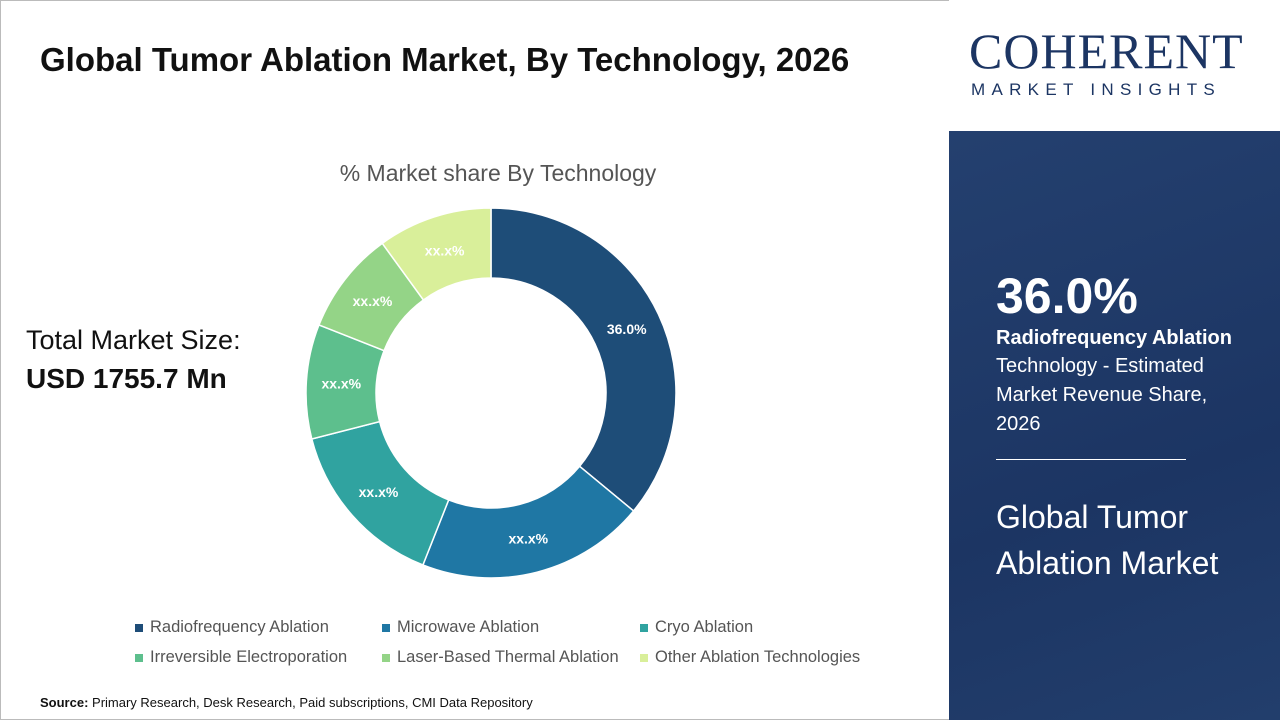 This screenshot has width=1280, height=720. I want to click on total-market-label: Total Market Size:, so click(133, 340).